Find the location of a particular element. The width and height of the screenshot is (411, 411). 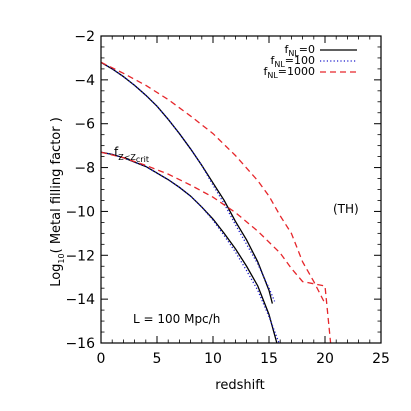

model-label: (TH) is located at coordinates (346, 209).